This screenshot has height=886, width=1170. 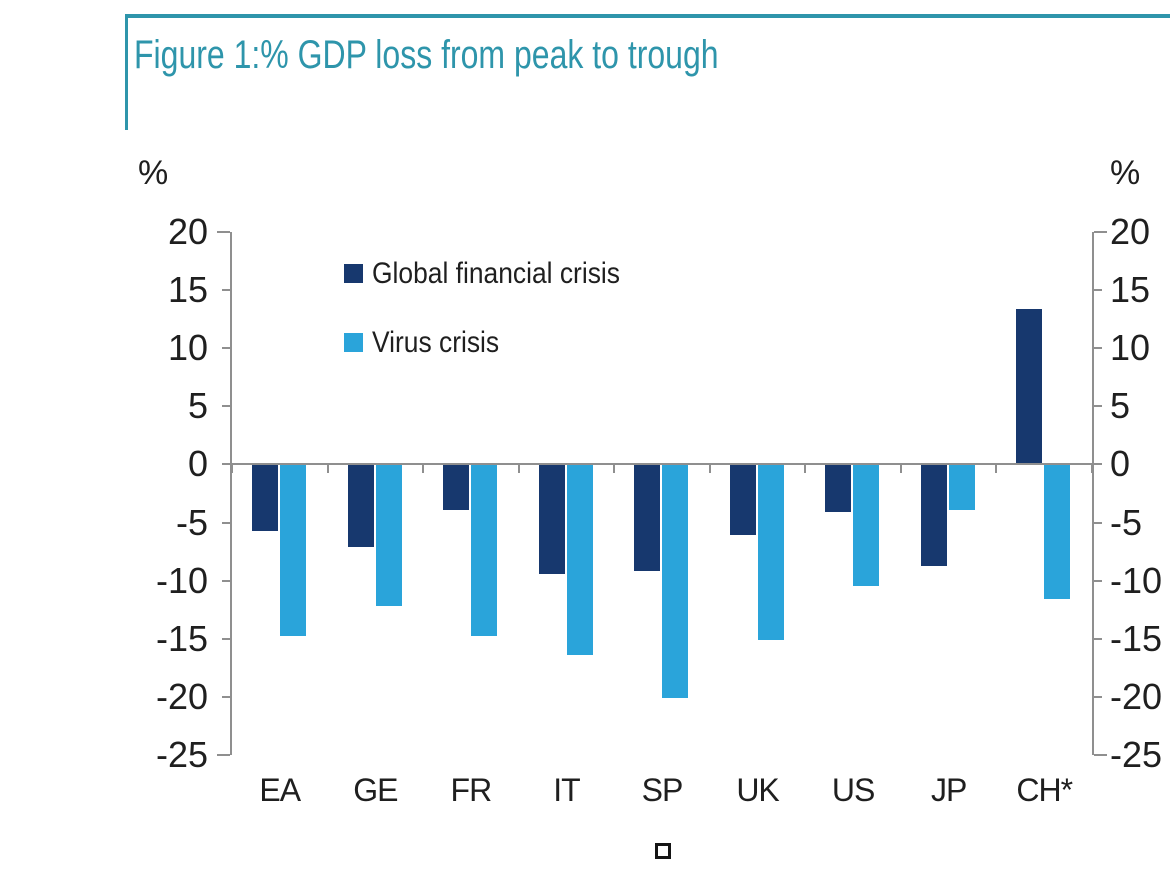 I want to click on y-axis-line-left, so click(x=231, y=493).